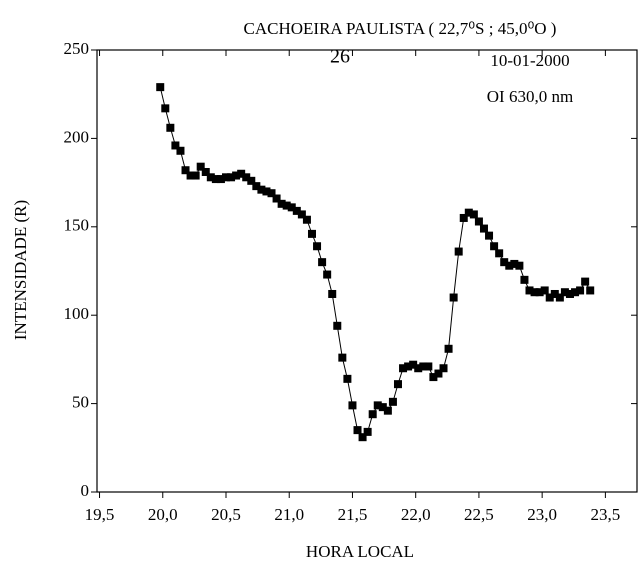 The height and width of the screenshot is (569, 639). What do you see at coordinates (80, 402) in the screenshot?
I see `y-tick-label: 50` at bounding box center [80, 402].